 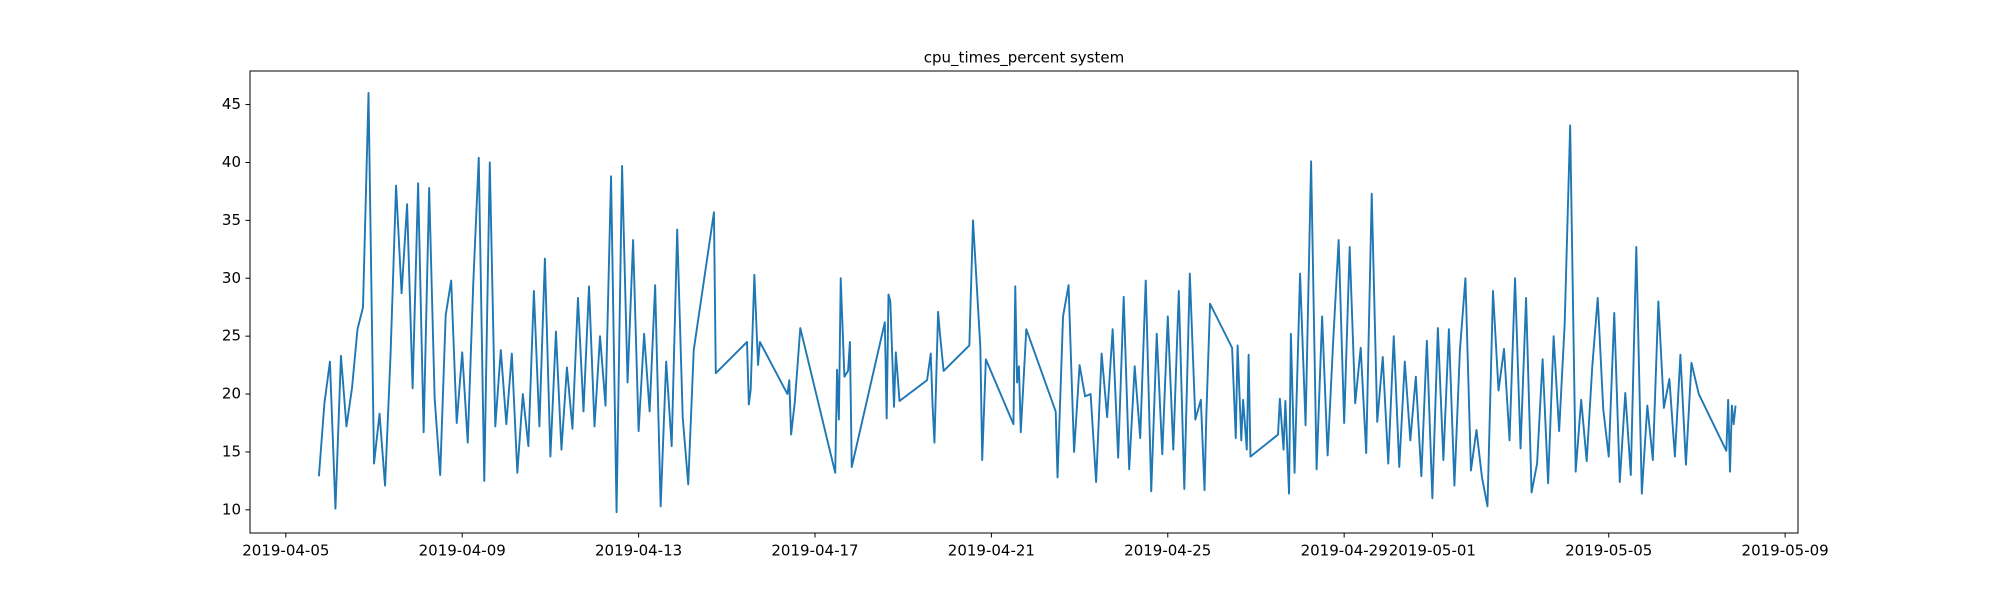 What do you see at coordinates (1785, 551) in the screenshot?
I see `x-tick-label: 2019-05-09` at bounding box center [1785, 551].